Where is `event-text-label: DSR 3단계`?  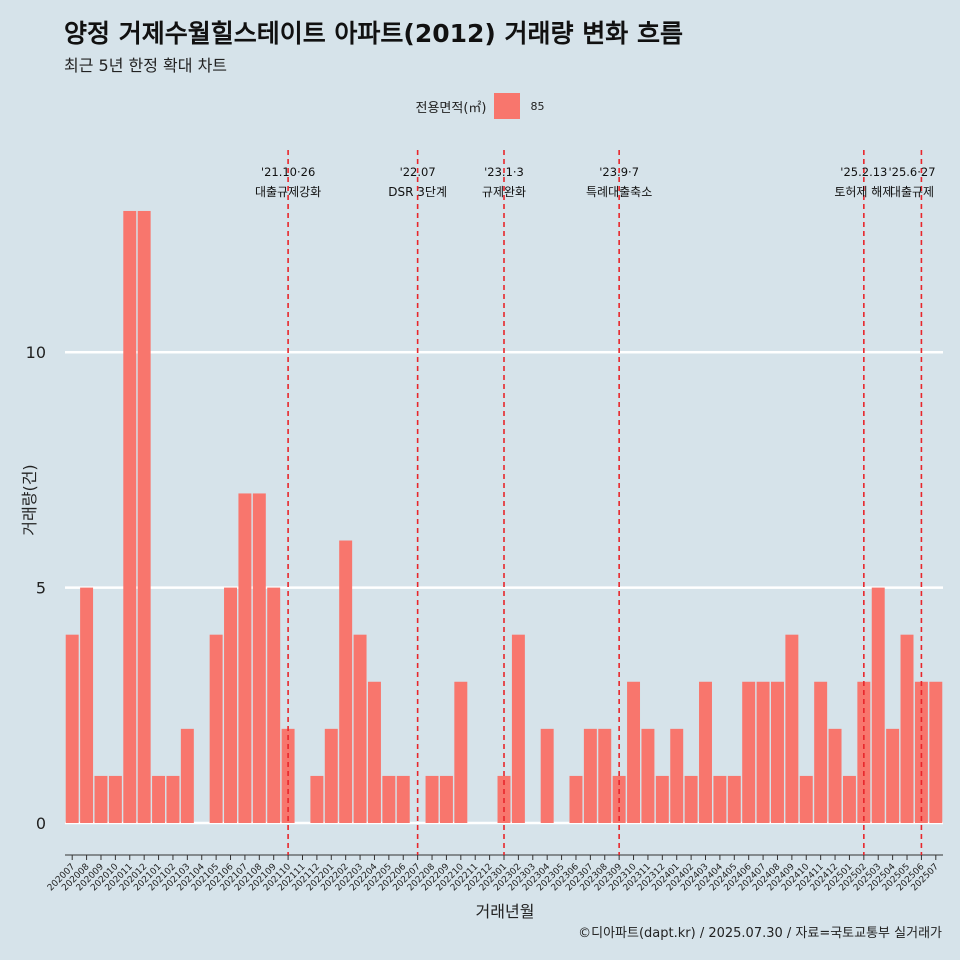
event-text-label: DSR 3단계 is located at coordinates (417, 192).